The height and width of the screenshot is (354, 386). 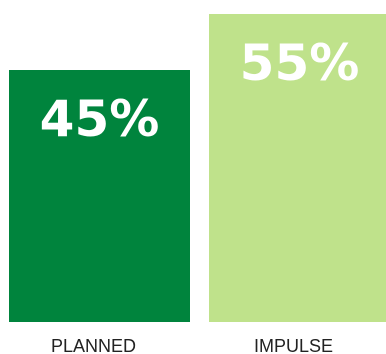 I want to click on category-label-planned: PLANNED, so click(x=93, y=345).